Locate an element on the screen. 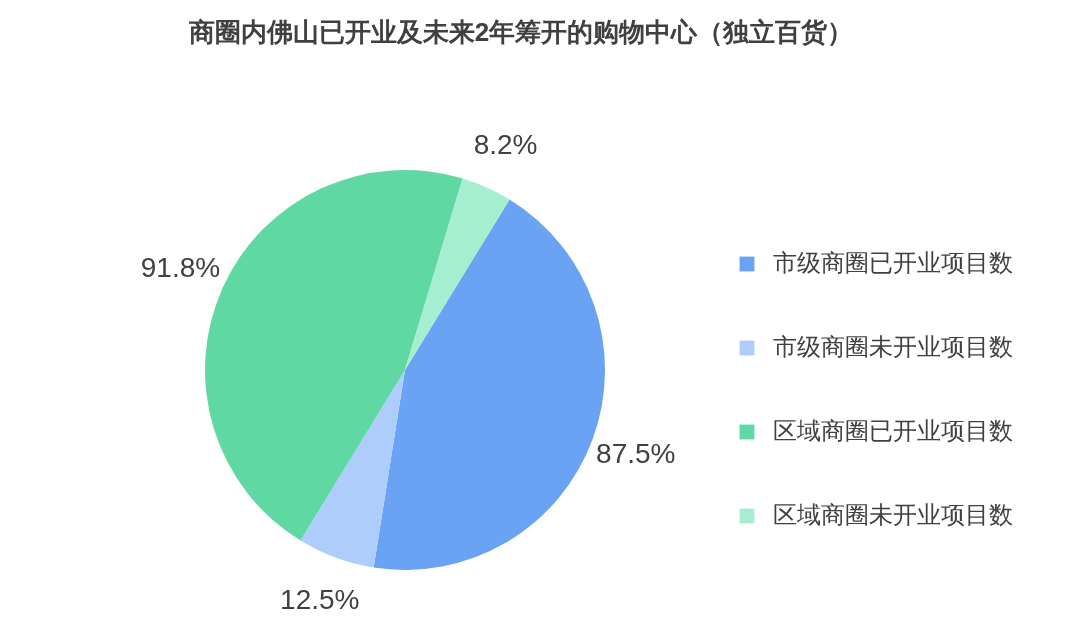  legend-label: 区域商圈已开业项目数 is located at coordinates (893, 430).